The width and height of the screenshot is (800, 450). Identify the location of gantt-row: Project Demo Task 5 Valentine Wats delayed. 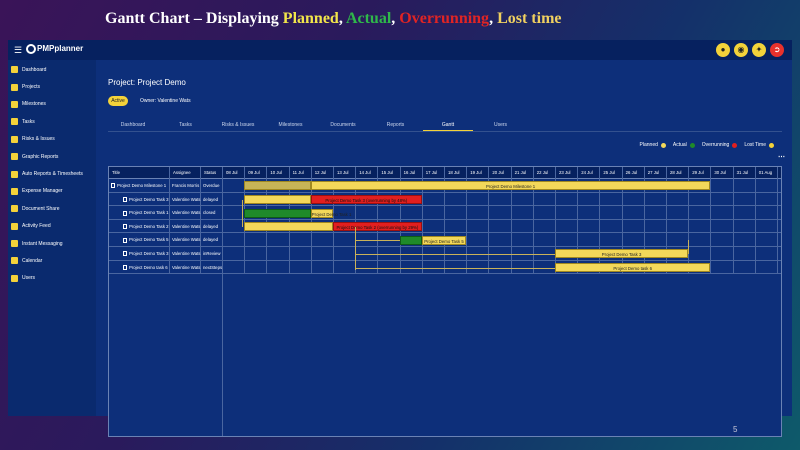
(445, 240).